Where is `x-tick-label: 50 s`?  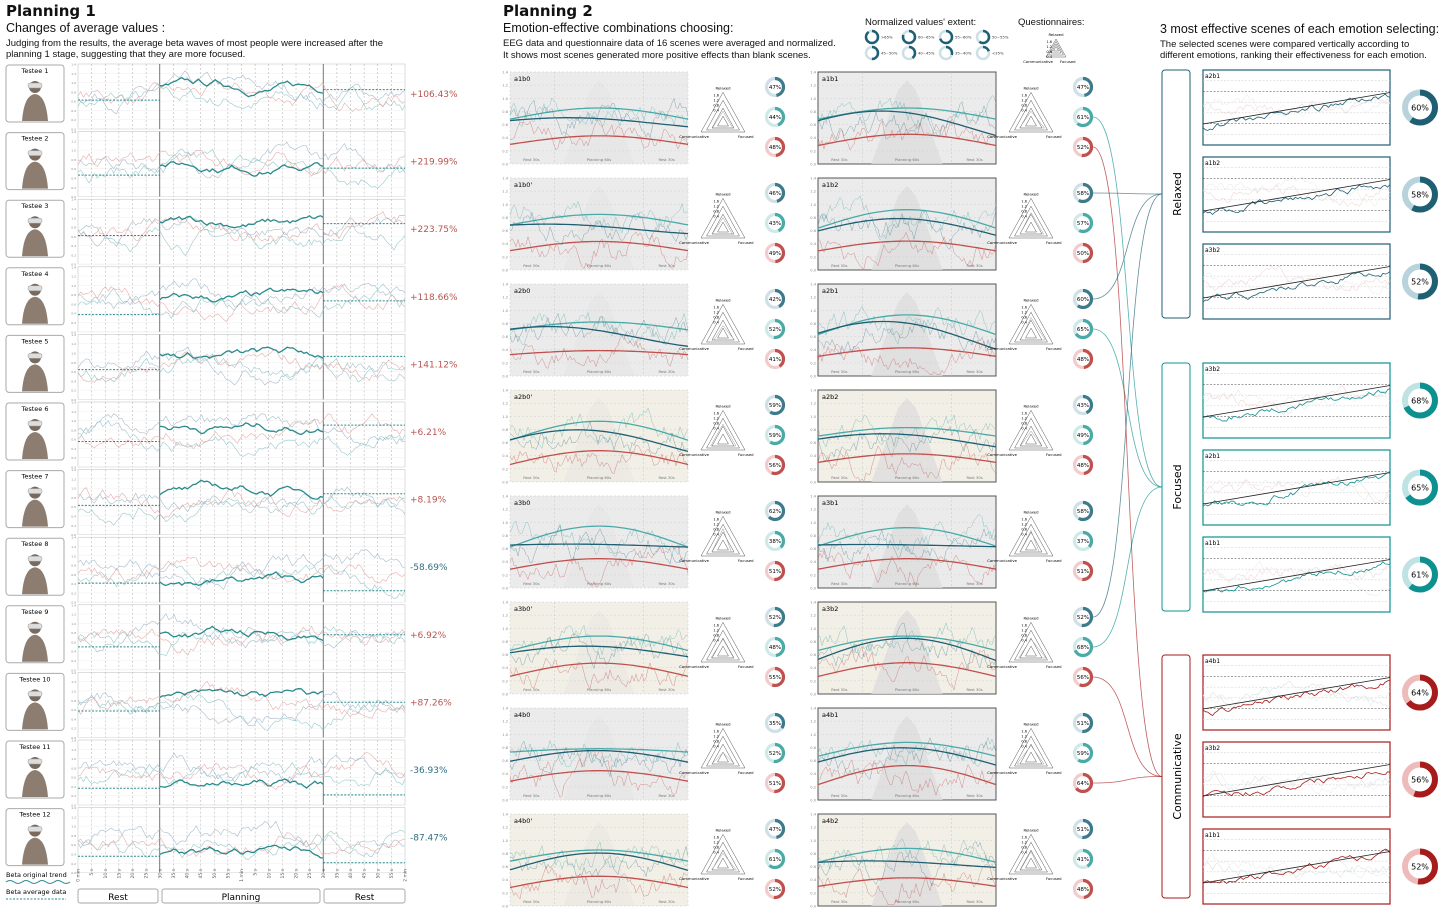
x-tick-label: 50 s is located at coordinates (215, 873).